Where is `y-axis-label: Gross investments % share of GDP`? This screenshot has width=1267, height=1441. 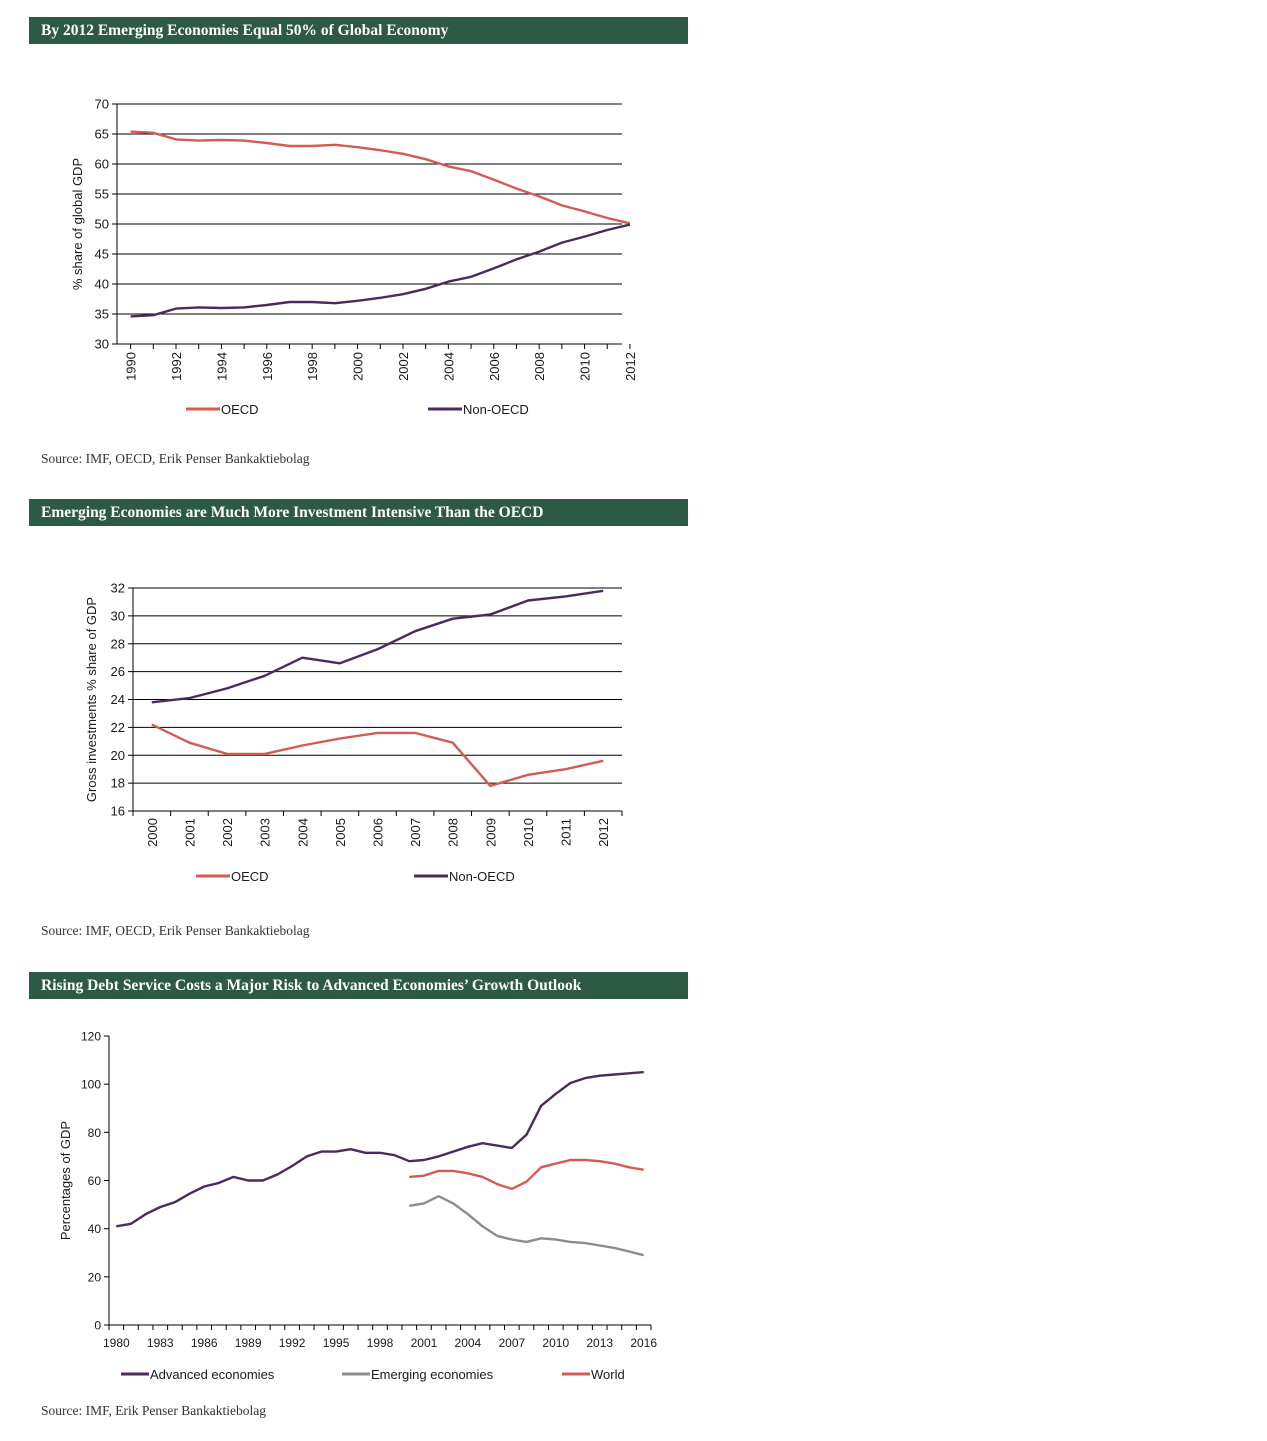
y-axis-label: Gross investments % share of GDP is located at coordinates (91, 699).